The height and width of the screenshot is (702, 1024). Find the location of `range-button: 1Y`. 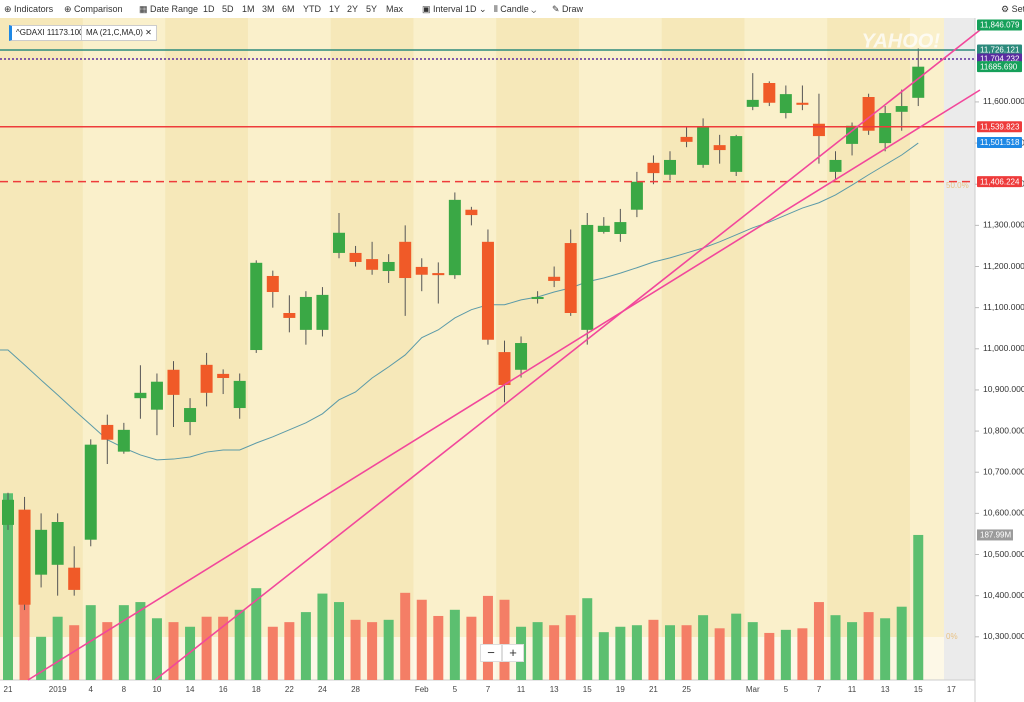

range-button: 1Y is located at coordinates (335, 9).